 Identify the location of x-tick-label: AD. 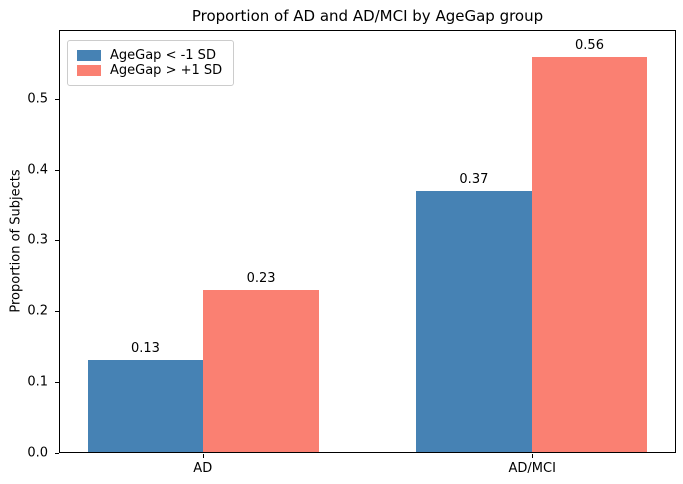
(203, 468).